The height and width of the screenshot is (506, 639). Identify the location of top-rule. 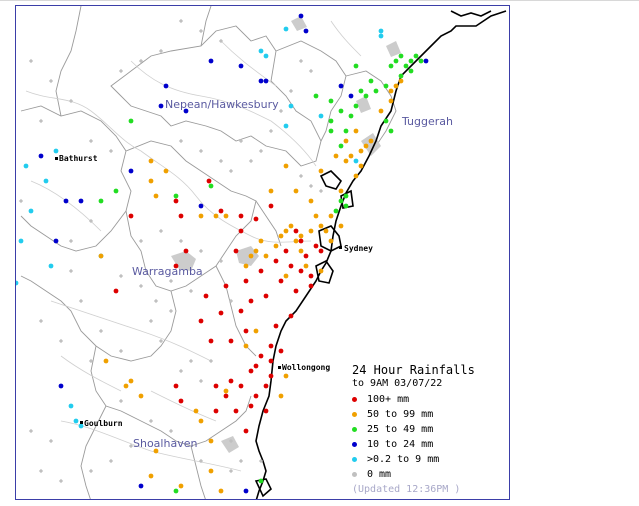
(319, 0).